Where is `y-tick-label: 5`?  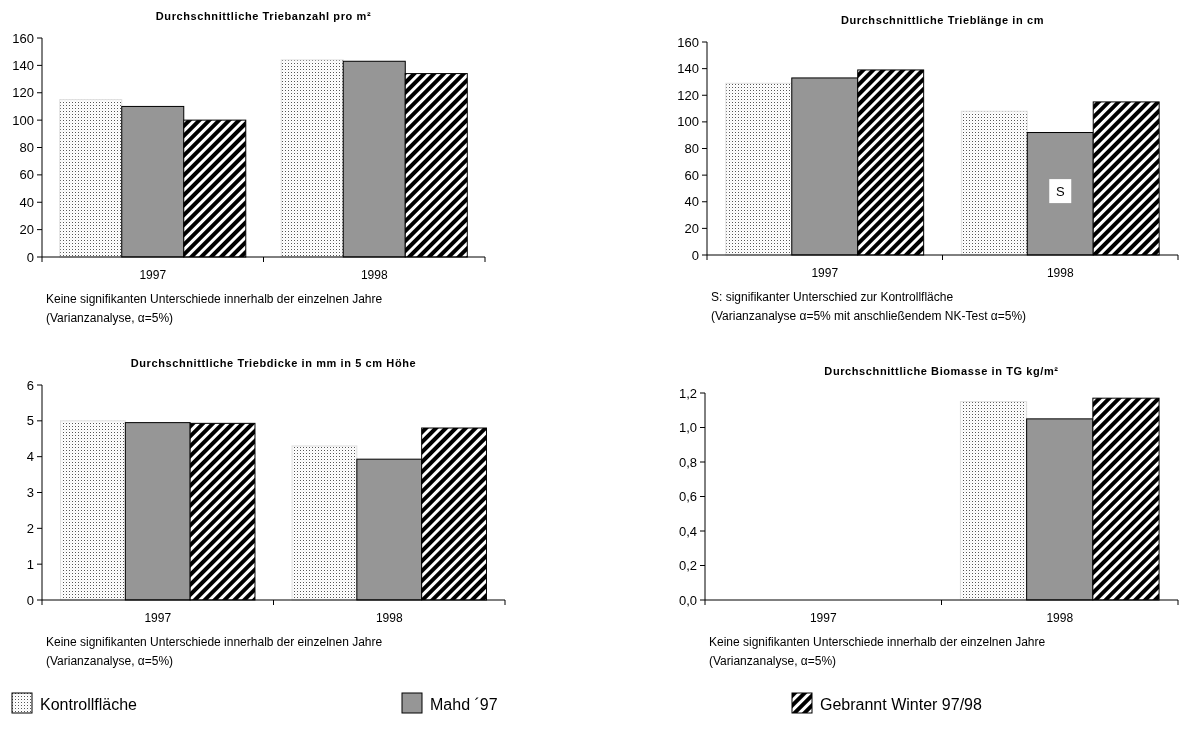
y-tick-label: 5 is located at coordinates (30, 421).